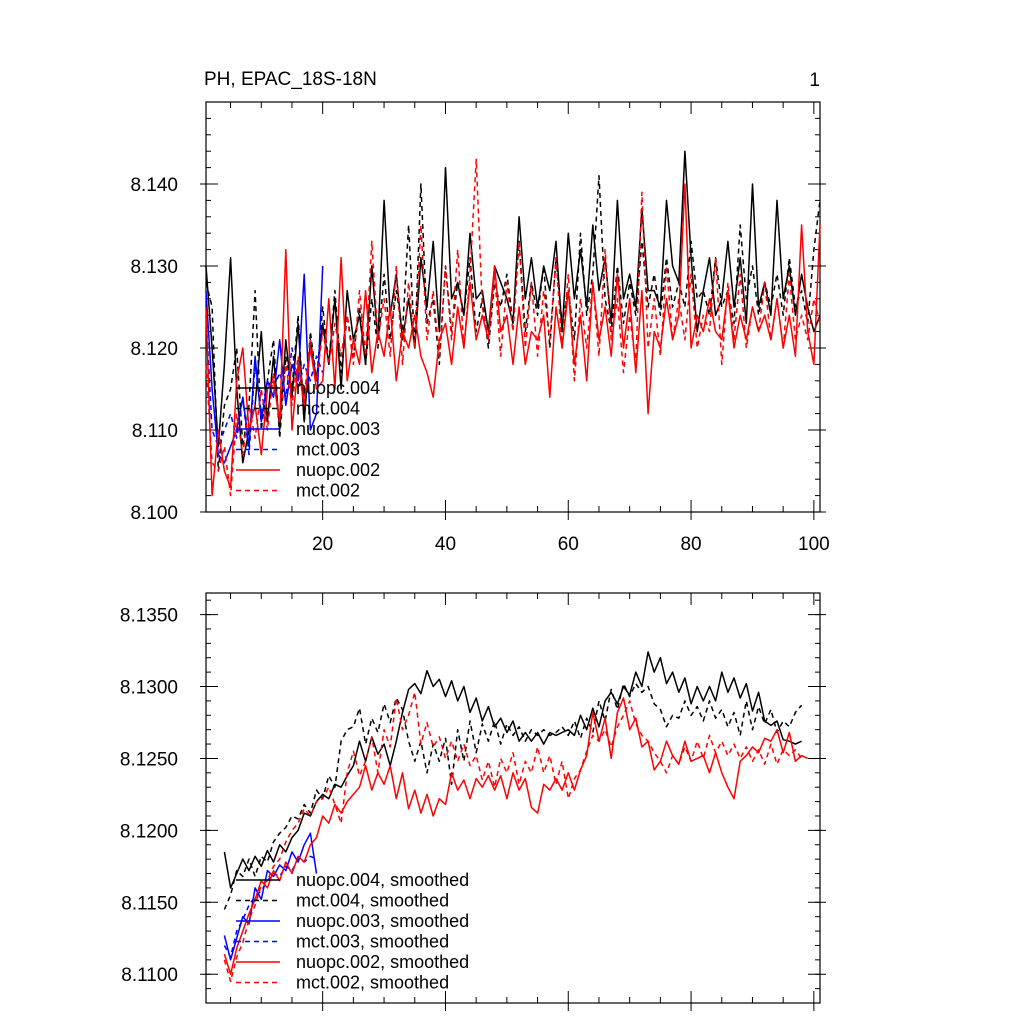  What do you see at coordinates (445, 544) in the screenshot?
I see `x-tick-label: 40` at bounding box center [445, 544].